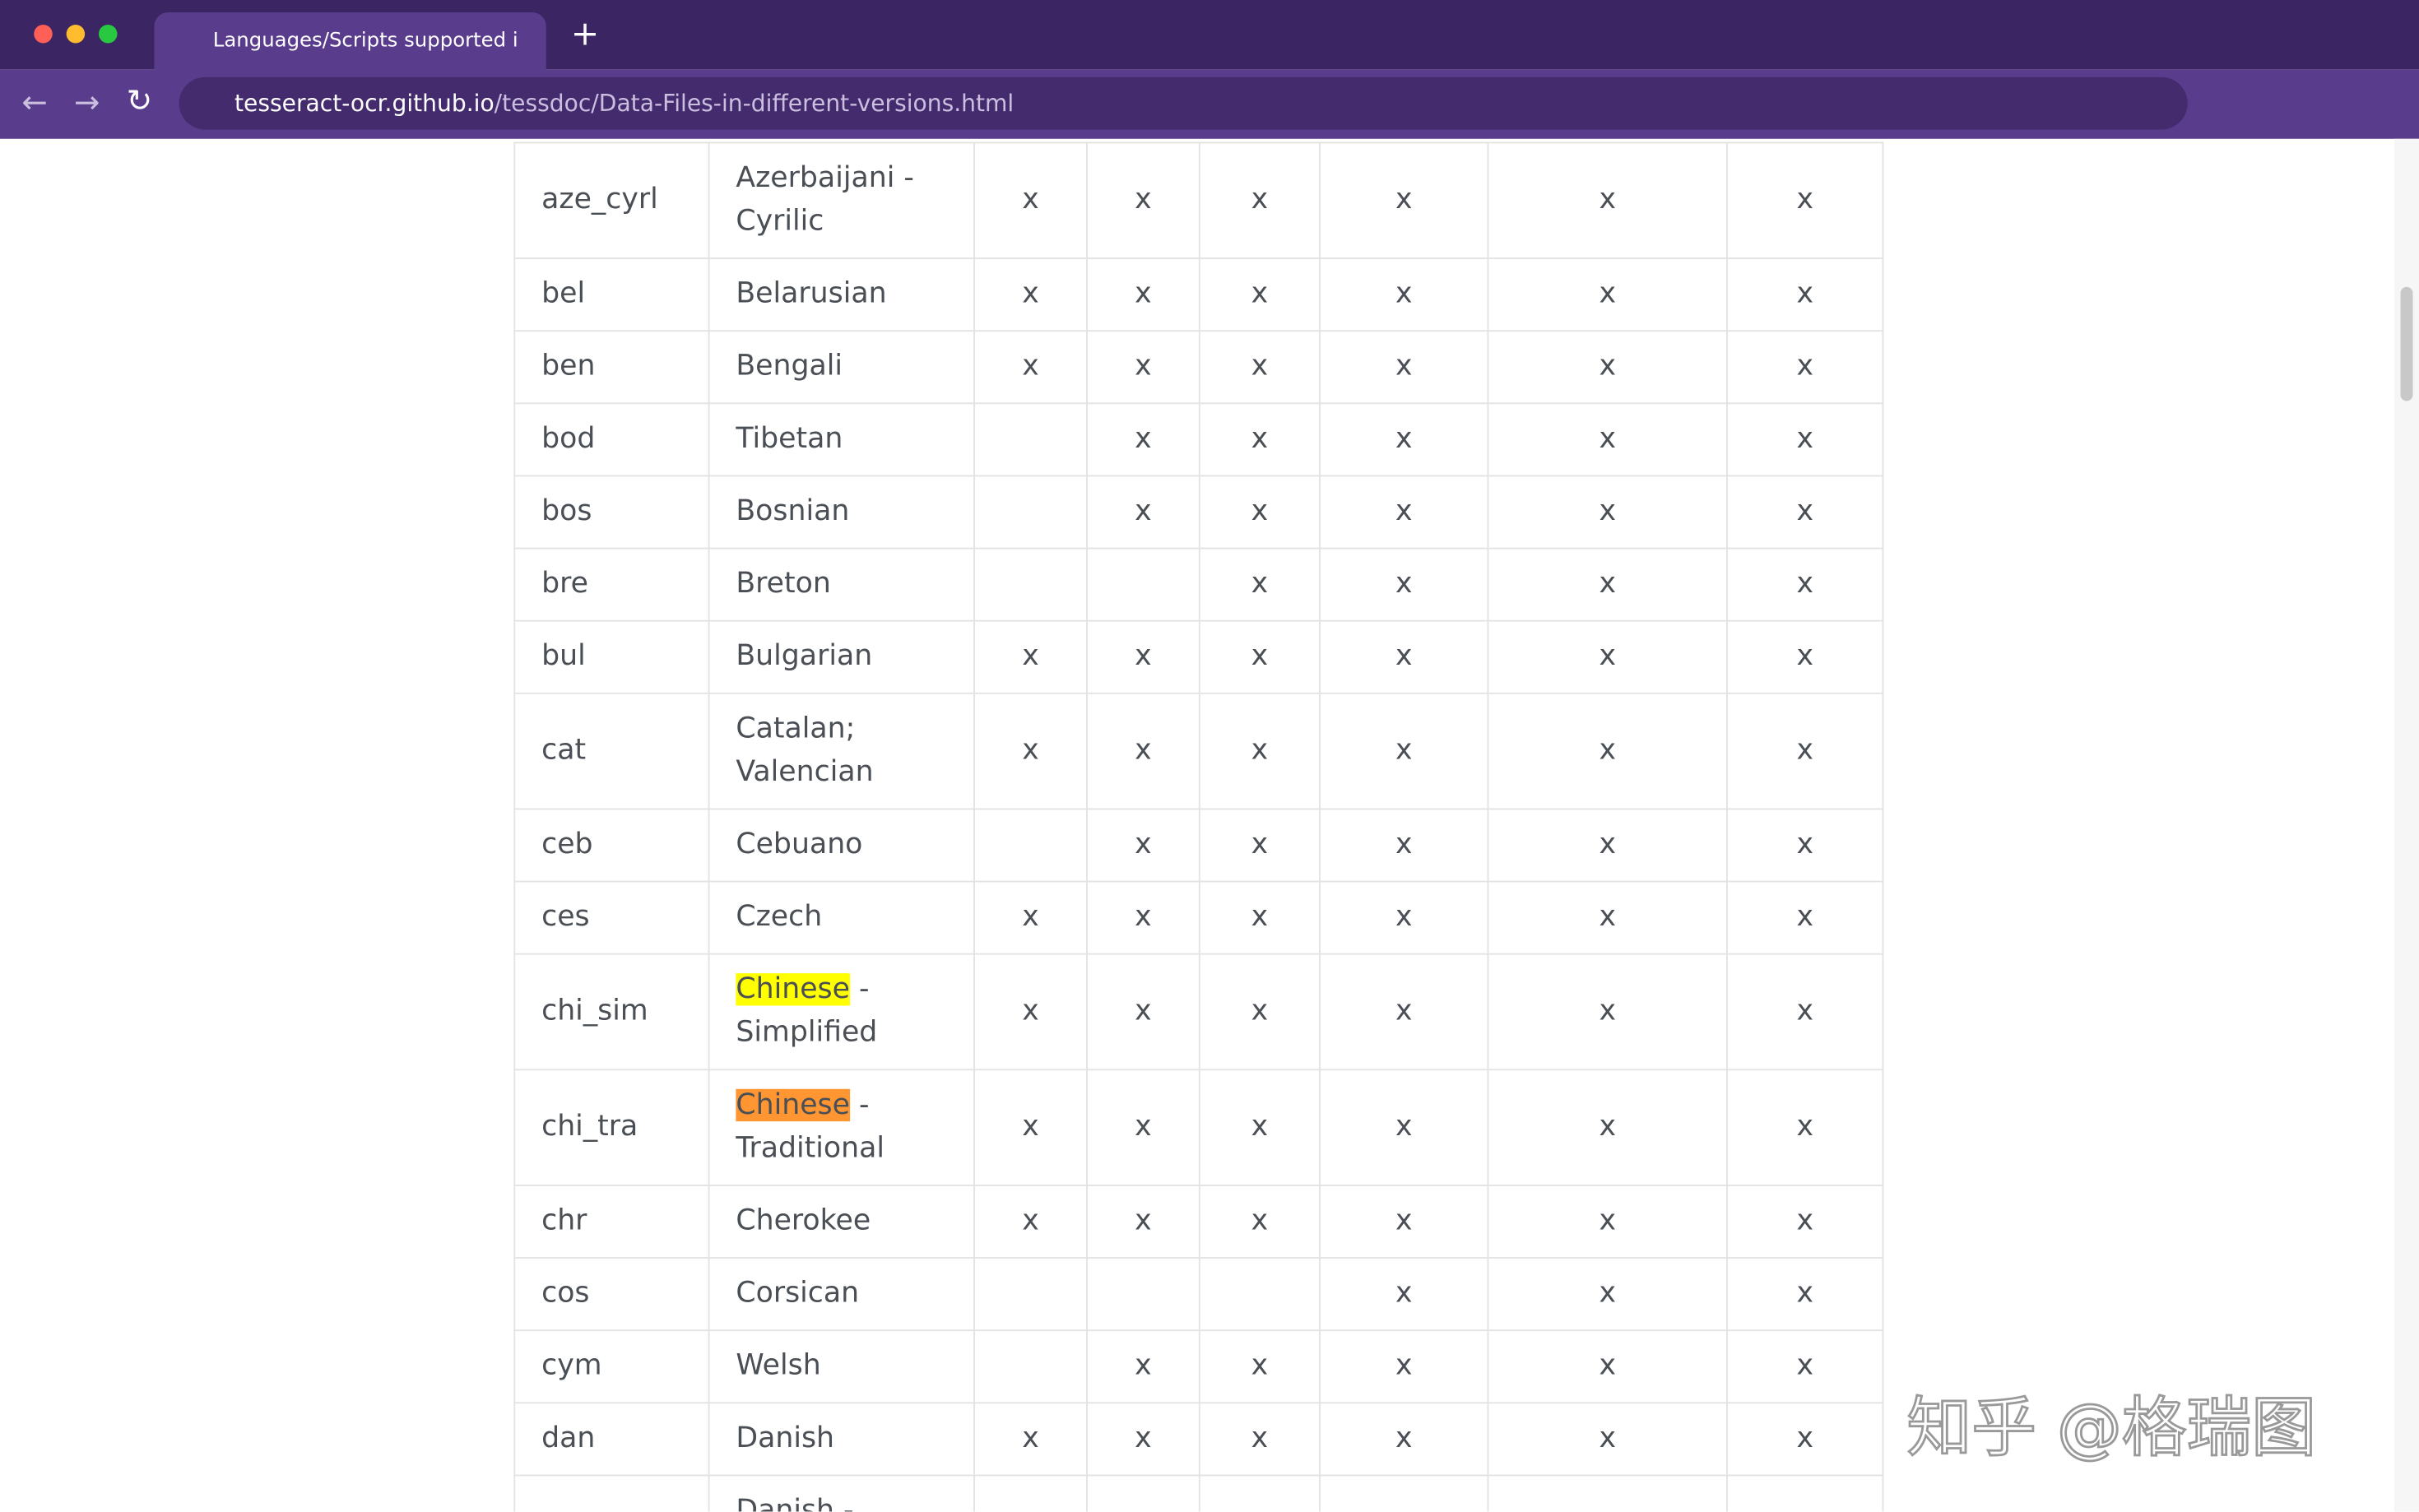 The image size is (2419, 1512). I want to click on code-cell: chi_sim, so click(611, 1012).